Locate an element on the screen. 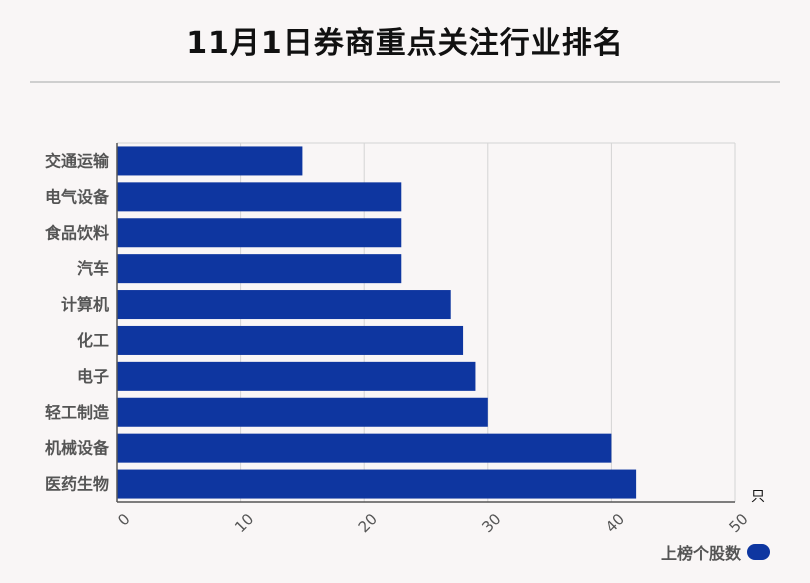 The height and width of the screenshot is (583, 810). category-label-5: 化工 is located at coordinates (93, 340).